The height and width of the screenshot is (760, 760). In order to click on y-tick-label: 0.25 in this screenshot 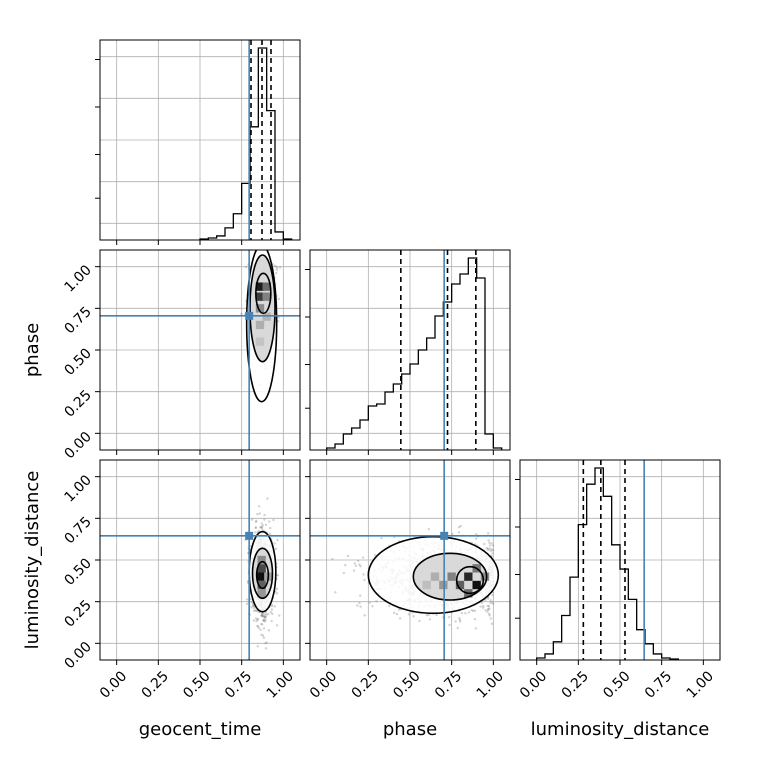, I will do `click(77, 613)`.